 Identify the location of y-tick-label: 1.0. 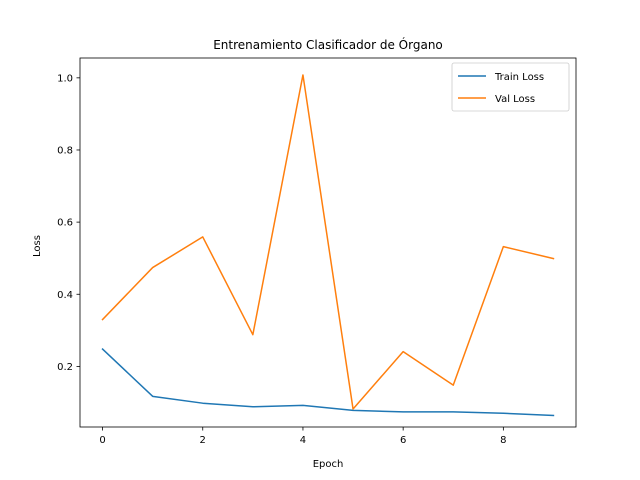
(65, 78).